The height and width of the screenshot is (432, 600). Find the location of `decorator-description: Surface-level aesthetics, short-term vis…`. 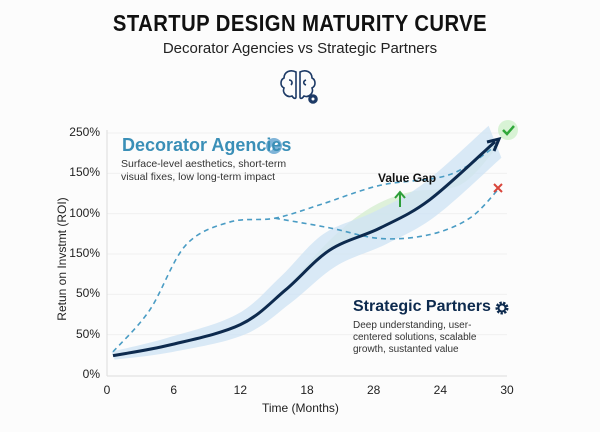

decorator-description: Surface-level aesthetics, short-term vis… is located at coordinates (204, 170).